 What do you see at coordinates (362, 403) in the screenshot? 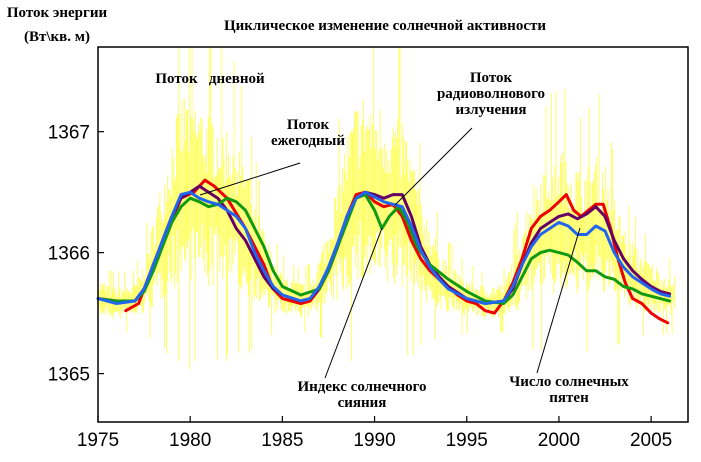
I see `sunshine-annotation-text: сияния` at bounding box center [362, 403].